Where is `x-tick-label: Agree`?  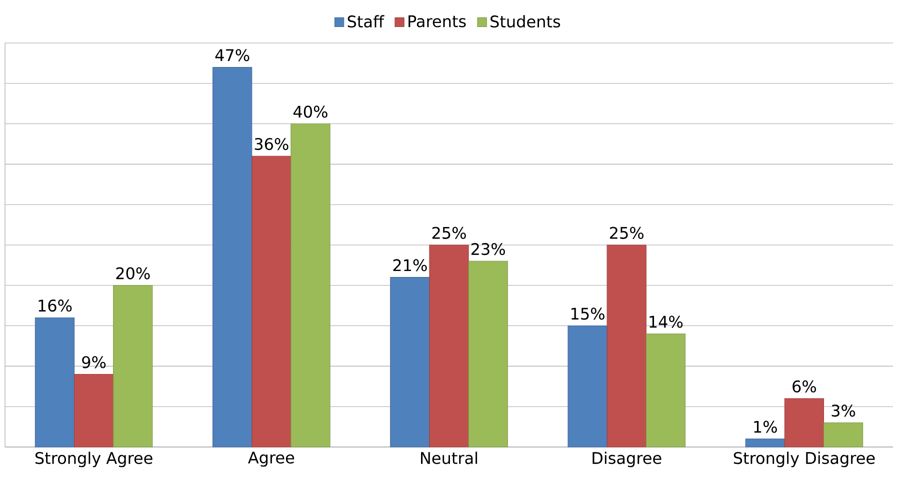
x-tick-label: Agree is located at coordinates (271, 459).